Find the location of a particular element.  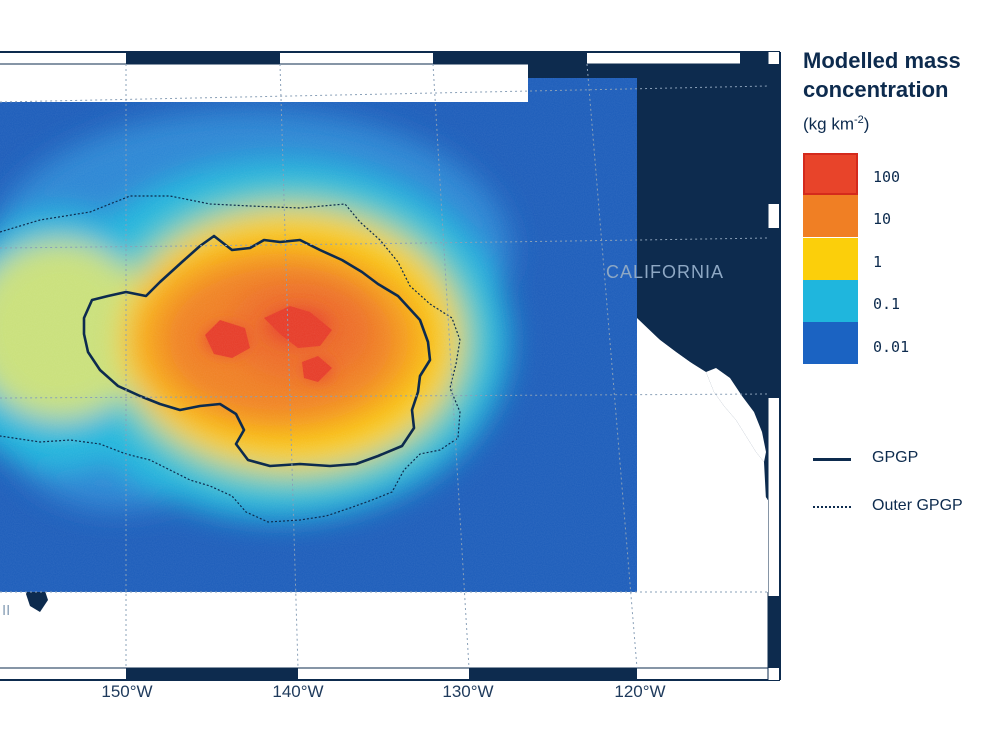

legend-outer-gpgp-label: Outer GPGP is located at coordinates (917, 505).